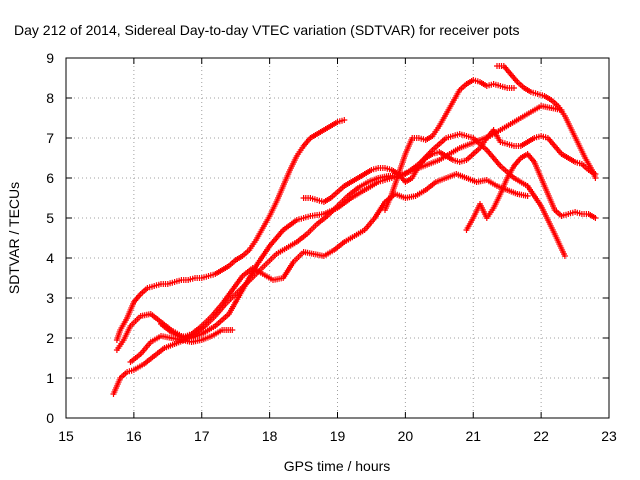 This screenshot has width=640, height=480. I want to click on x-tick-label: 16, so click(134, 436).